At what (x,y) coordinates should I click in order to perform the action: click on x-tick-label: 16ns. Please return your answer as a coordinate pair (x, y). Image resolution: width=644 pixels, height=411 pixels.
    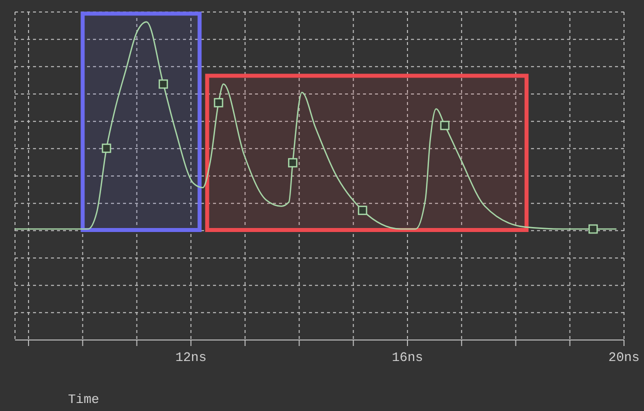
    Looking at the image, I should click on (408, 358).